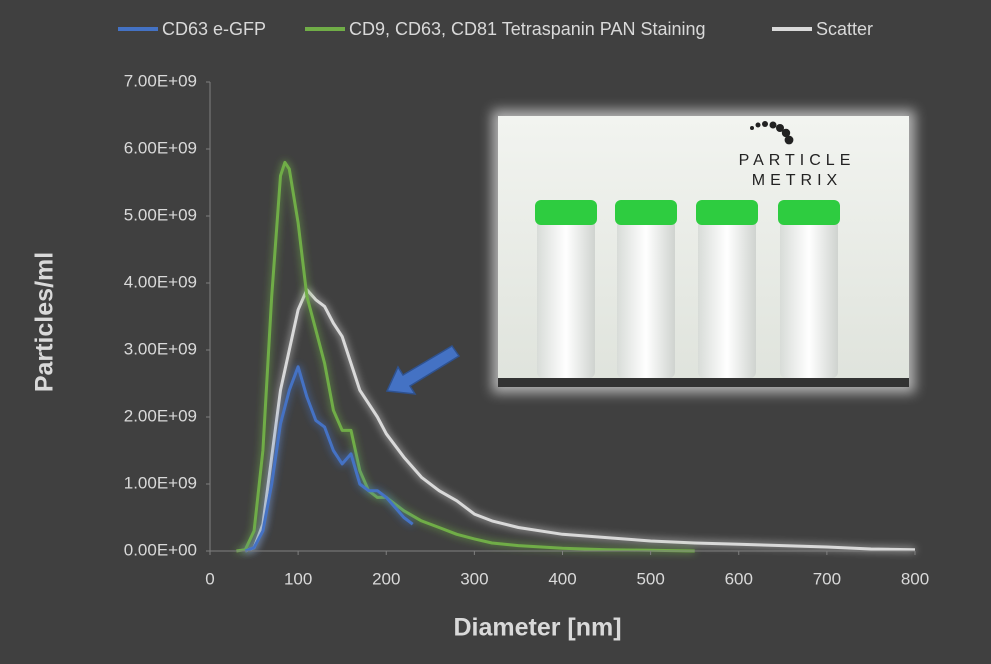  Describe the element at coordinates (209, 578) in the screenshot. I see `x-tick-label: 0` at that location.